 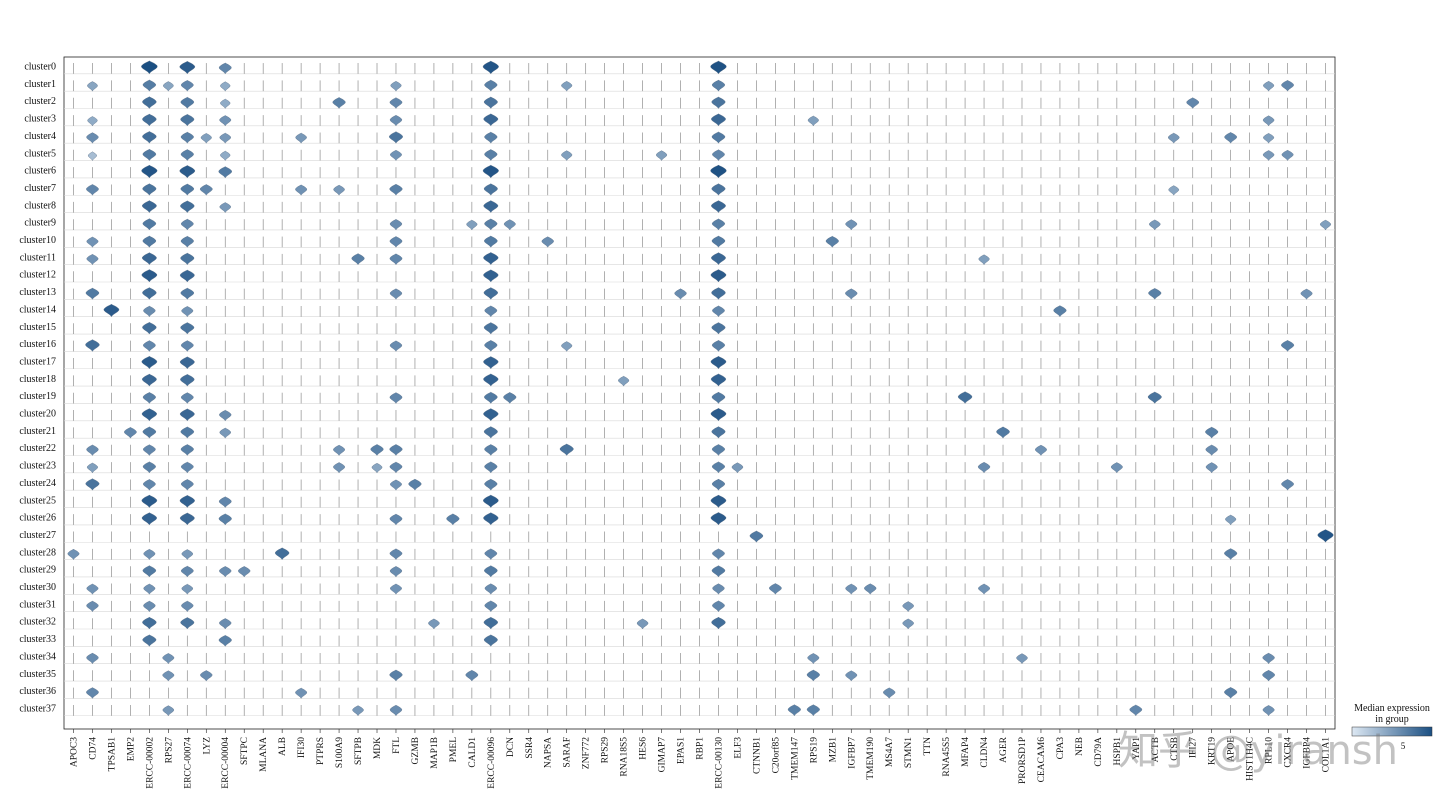 I want to click on cluster-label: cluster10, so click(x=37, y=240).